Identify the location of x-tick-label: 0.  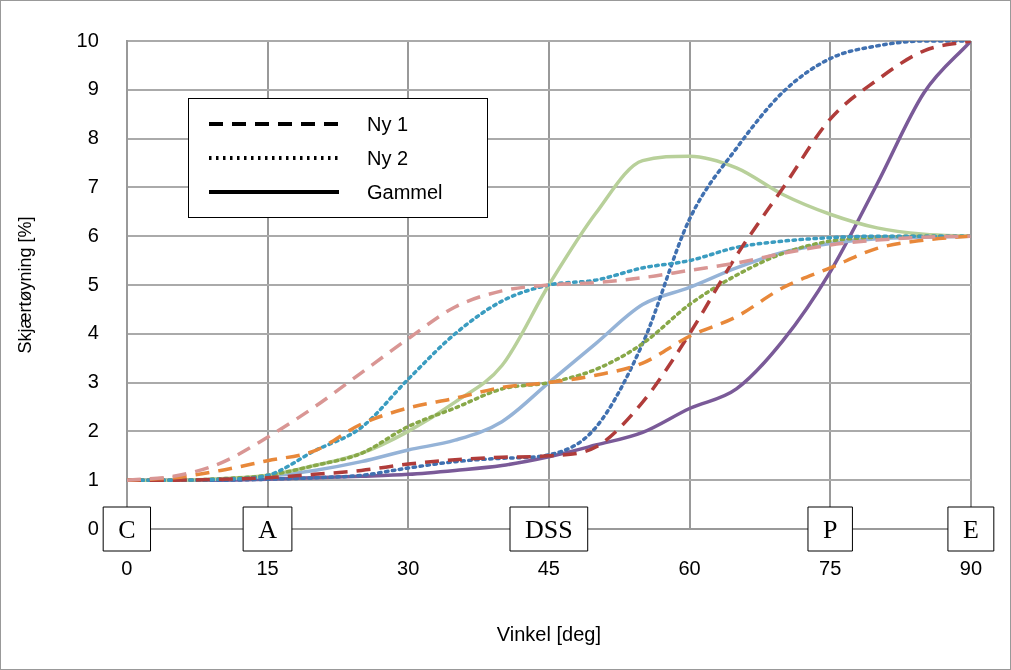
(127, 567).